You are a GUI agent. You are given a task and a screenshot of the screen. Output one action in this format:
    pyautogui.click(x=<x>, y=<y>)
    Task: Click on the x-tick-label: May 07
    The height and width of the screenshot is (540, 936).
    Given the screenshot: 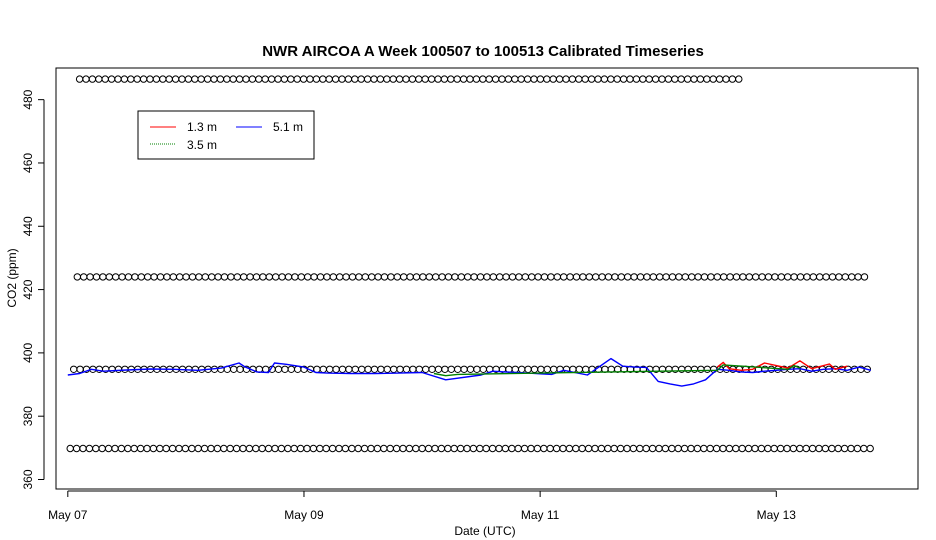 What is the action you would take?
    pyautogui.click(x=68, y=515)
    